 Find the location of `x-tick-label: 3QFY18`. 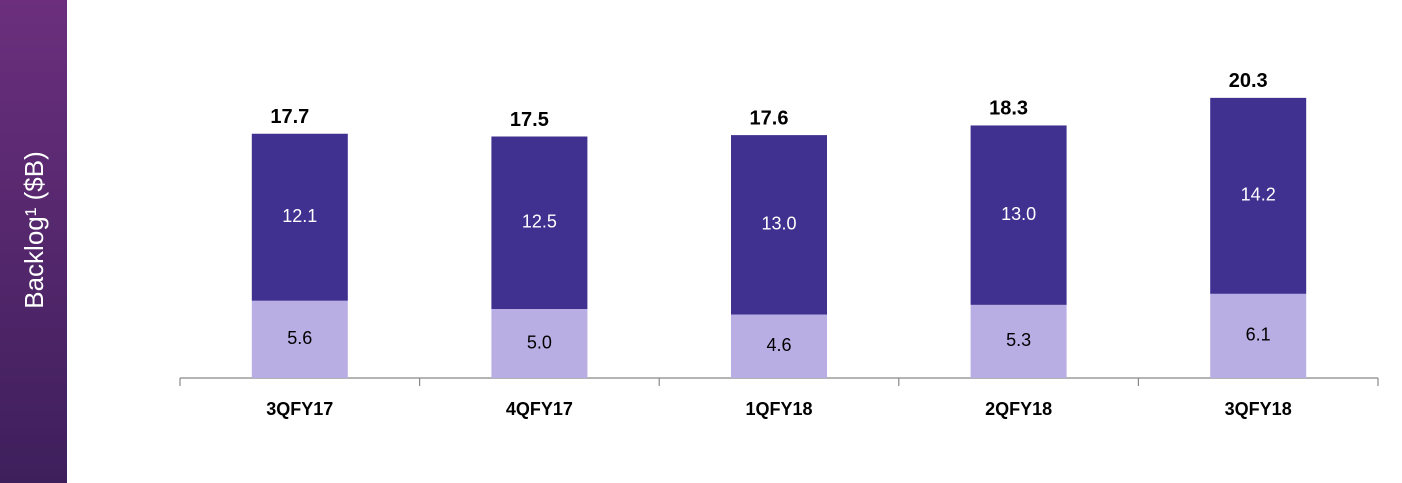

x-tick-label: 3QFY18 is located at coordinates (1258, 409).